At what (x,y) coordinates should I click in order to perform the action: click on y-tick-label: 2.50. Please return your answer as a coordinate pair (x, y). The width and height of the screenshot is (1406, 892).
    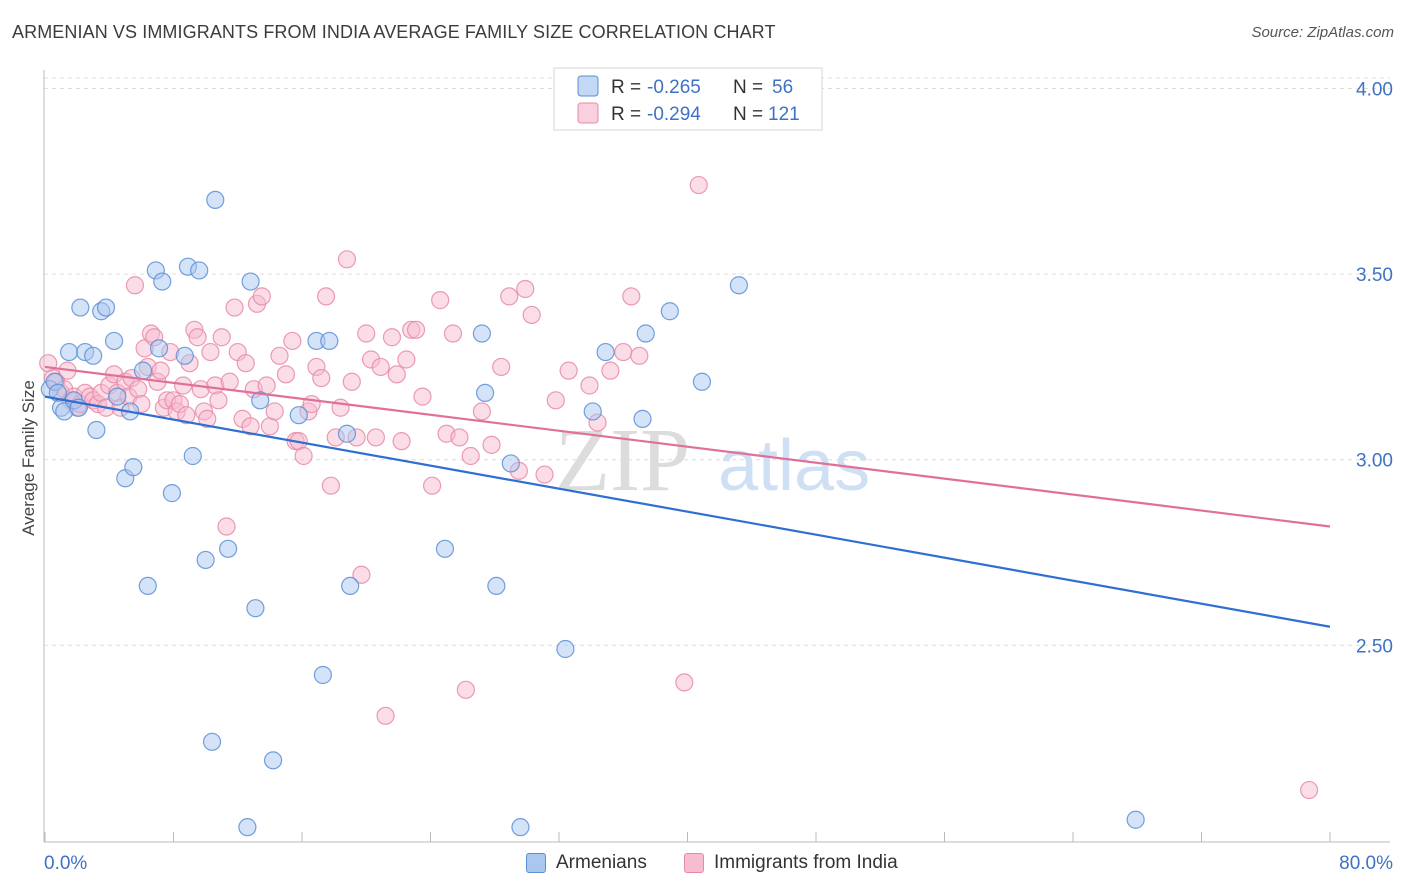
    Looking at the image, I should click on (1374, 646).